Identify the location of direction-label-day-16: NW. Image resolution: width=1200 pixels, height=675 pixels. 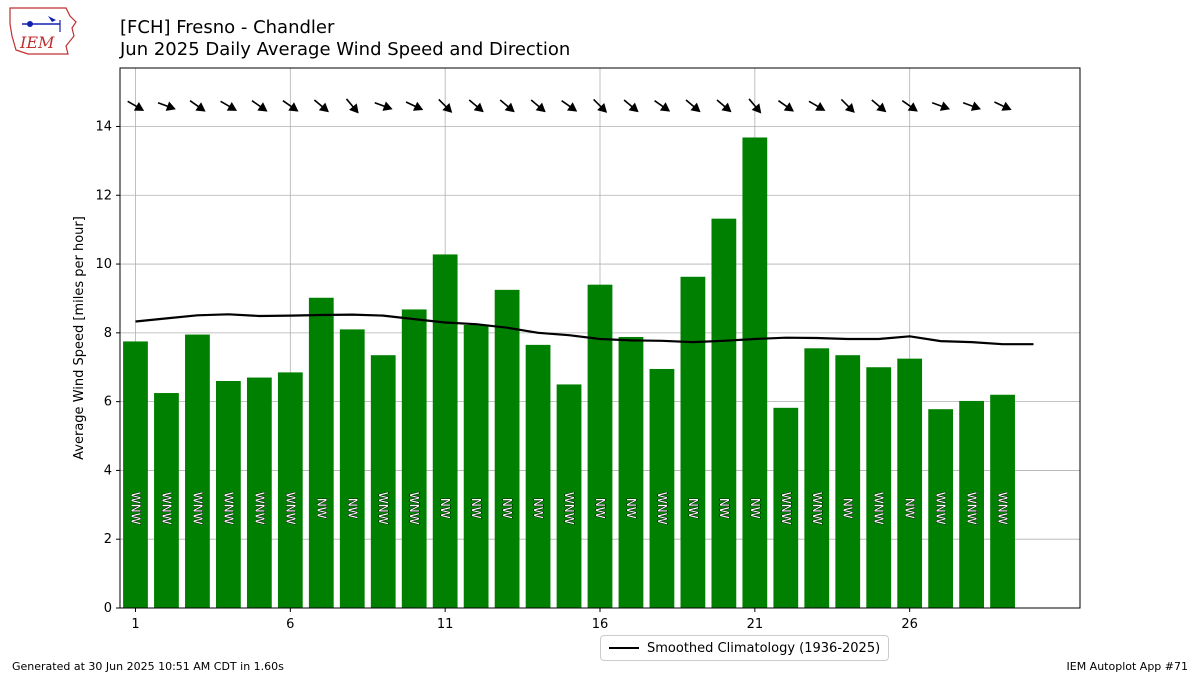
(600, 508).